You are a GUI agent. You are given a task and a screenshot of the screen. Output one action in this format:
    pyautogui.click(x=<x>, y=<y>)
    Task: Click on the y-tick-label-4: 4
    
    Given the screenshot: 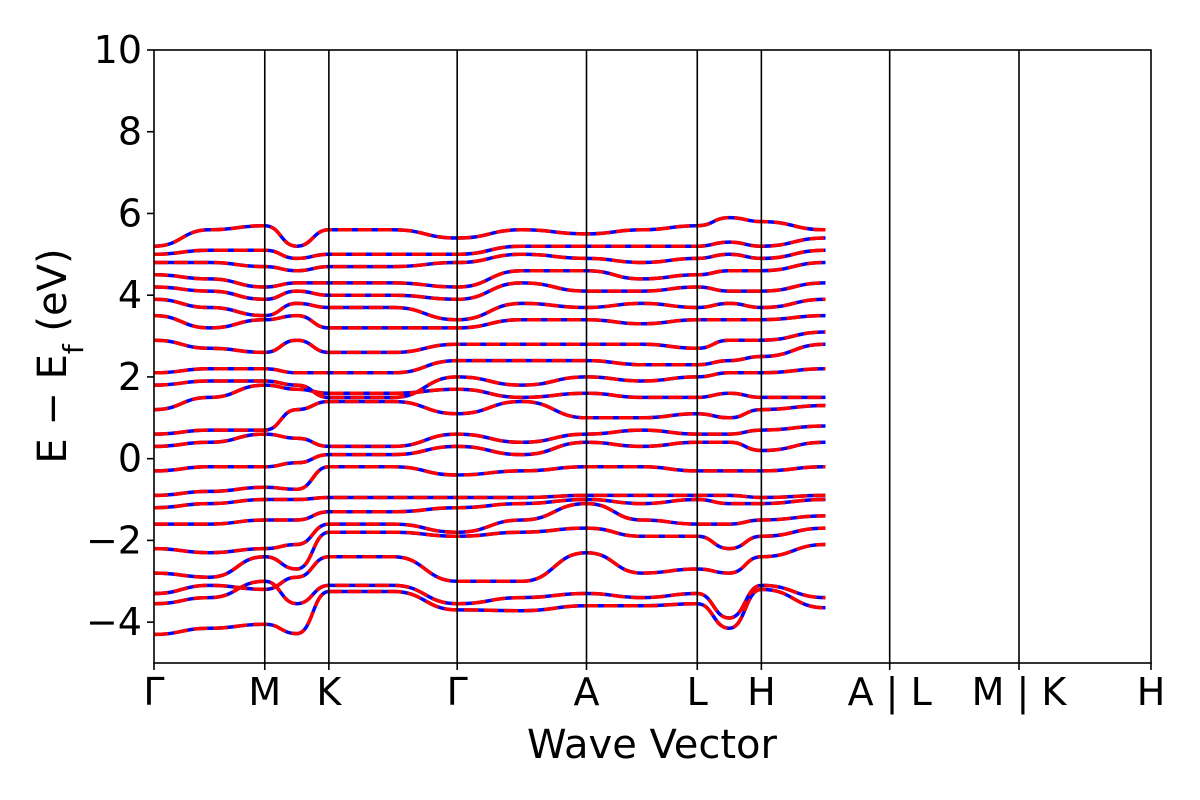 What is the action you would take?
    pyautogui.click(x=130, y=295)
    